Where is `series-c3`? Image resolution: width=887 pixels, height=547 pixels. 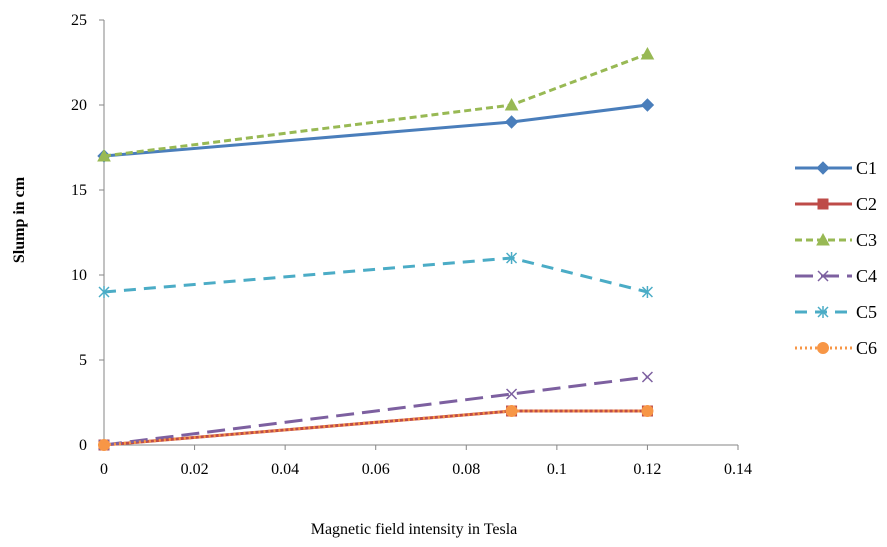 series-c3 is located at coordinates (376, 104).